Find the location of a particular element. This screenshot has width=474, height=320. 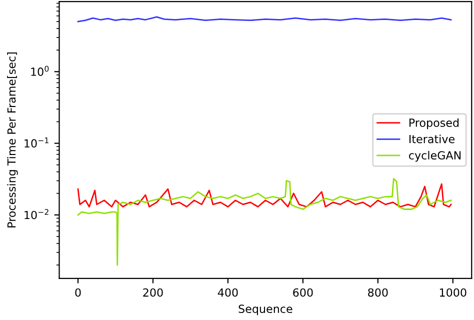

y-axis-title: Processing Time Per Frame[sec] is located at coordinates (12, 140).